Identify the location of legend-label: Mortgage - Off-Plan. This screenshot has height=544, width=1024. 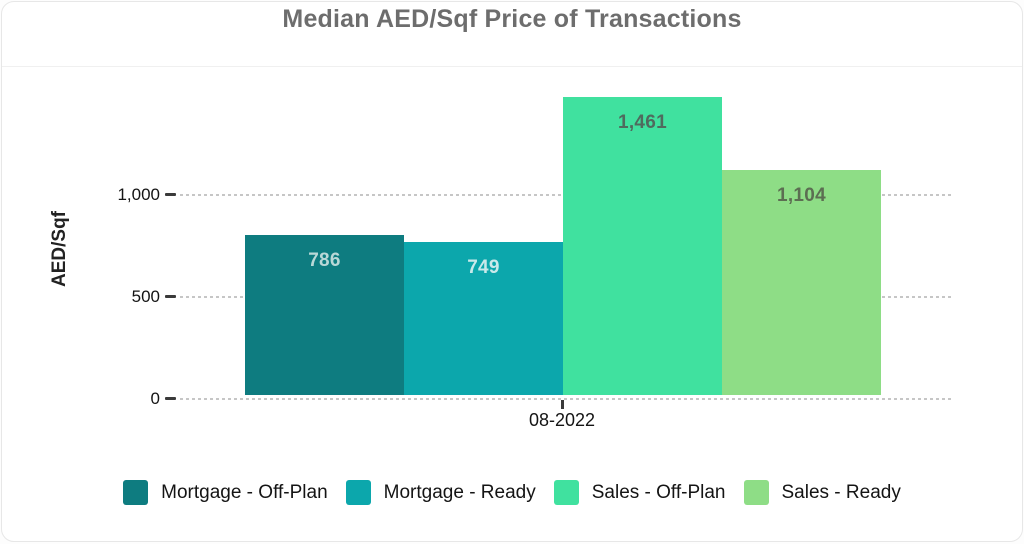
(244, 492).